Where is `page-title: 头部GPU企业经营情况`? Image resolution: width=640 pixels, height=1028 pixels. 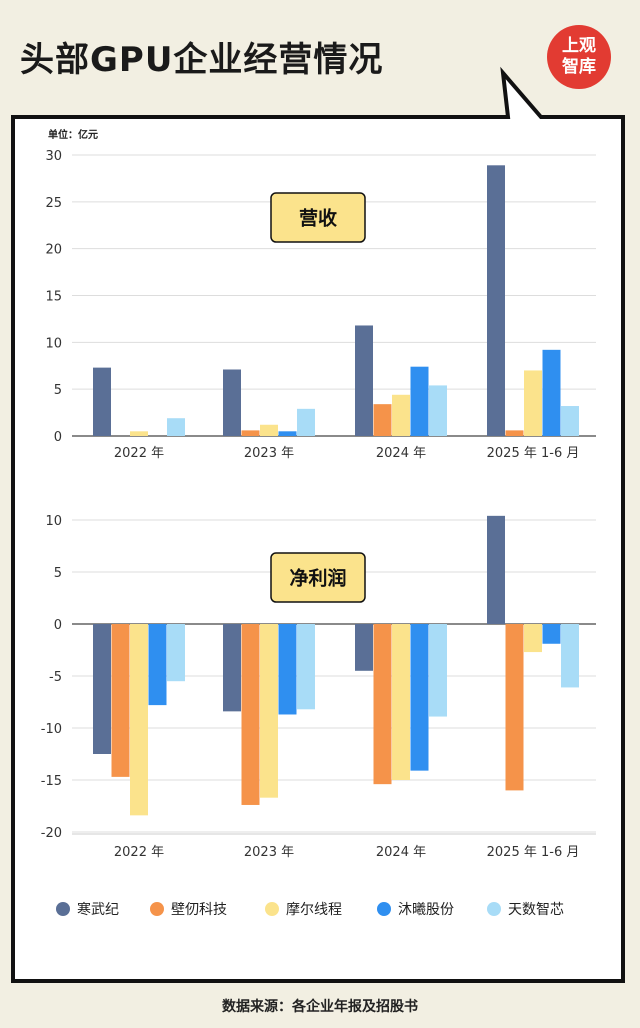 page-title: 头部GPU企业经营情况 is located at coordinates (202, 60).